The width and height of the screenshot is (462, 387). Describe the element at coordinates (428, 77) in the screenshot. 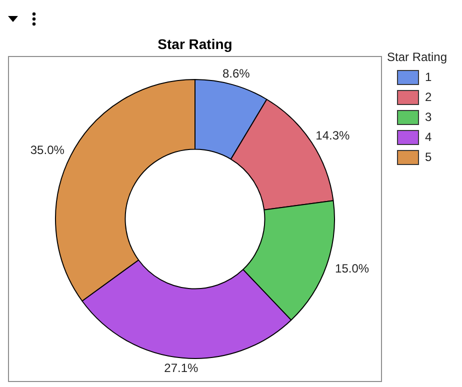

I see `legend-label: 1` at that location.